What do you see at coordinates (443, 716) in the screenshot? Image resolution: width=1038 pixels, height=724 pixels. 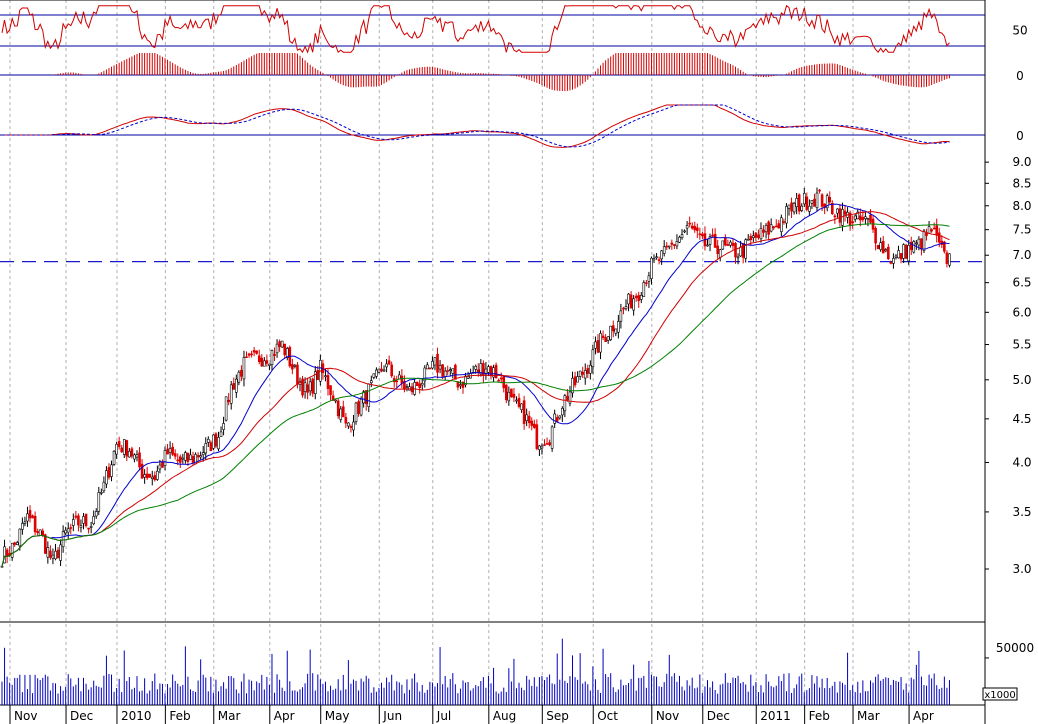 I see `x-tick-label: Jul` at bounding box center [443, 716].